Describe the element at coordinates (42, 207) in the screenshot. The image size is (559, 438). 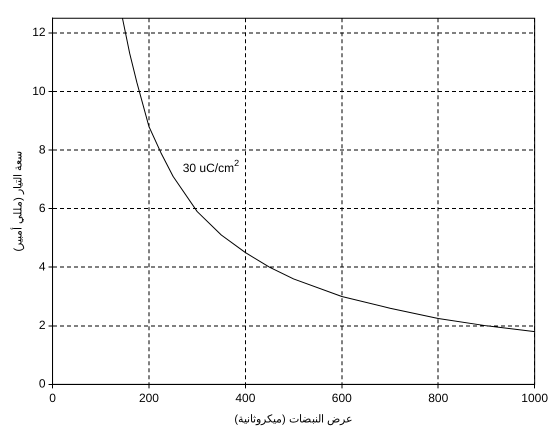
I see `y-tick-label: 6` at that location.